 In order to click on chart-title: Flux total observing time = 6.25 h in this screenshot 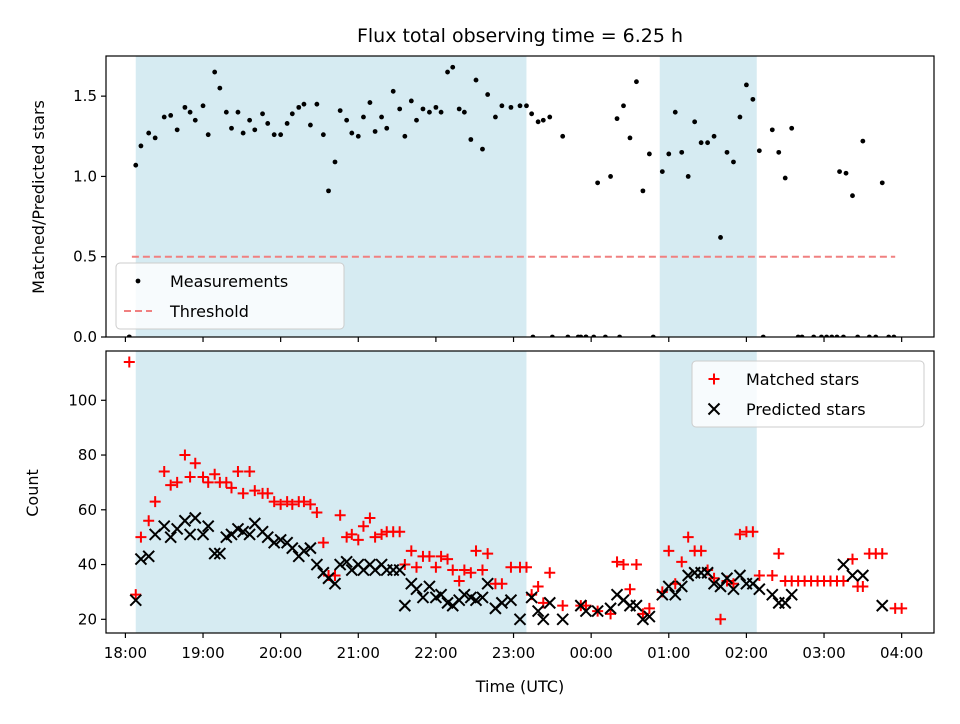, I will do `click(520, 36)`.